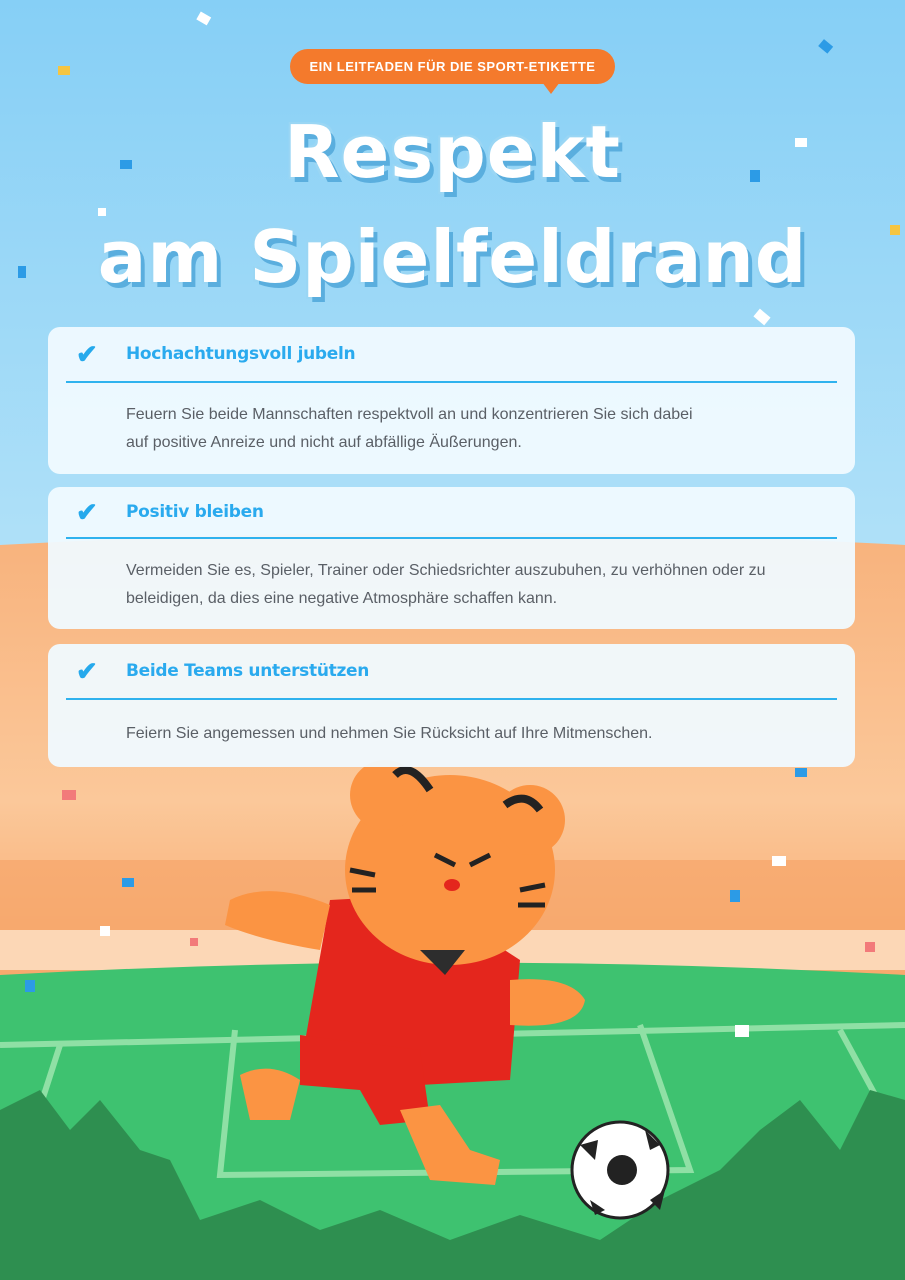 This screenshot has width=905, height=1280. I want to click on tip-heading: Beide Teams unterstützen, so click(248, 671).